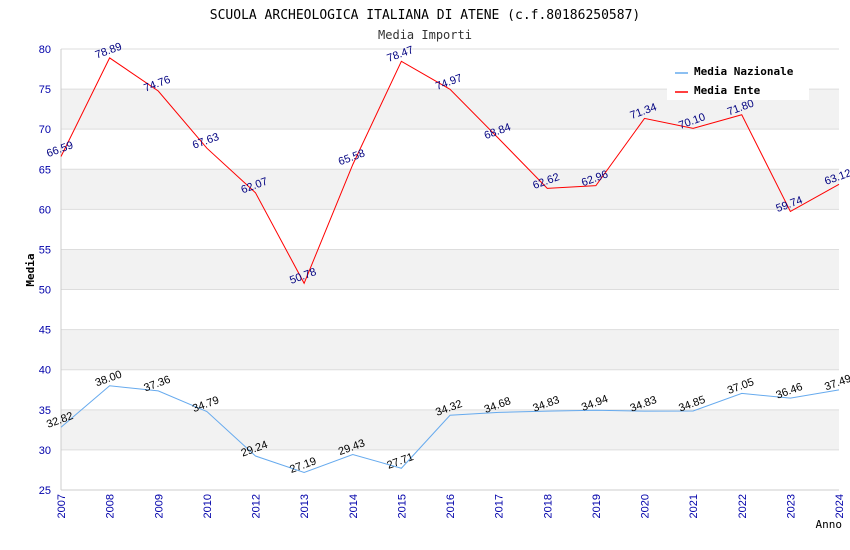 Image resolution: width=850 pixels, height=550 pixels. What do you see at coordinates (45, 331) in the screenshot?
I see `y-tick-label: 45` at bounding box center [45, 331].